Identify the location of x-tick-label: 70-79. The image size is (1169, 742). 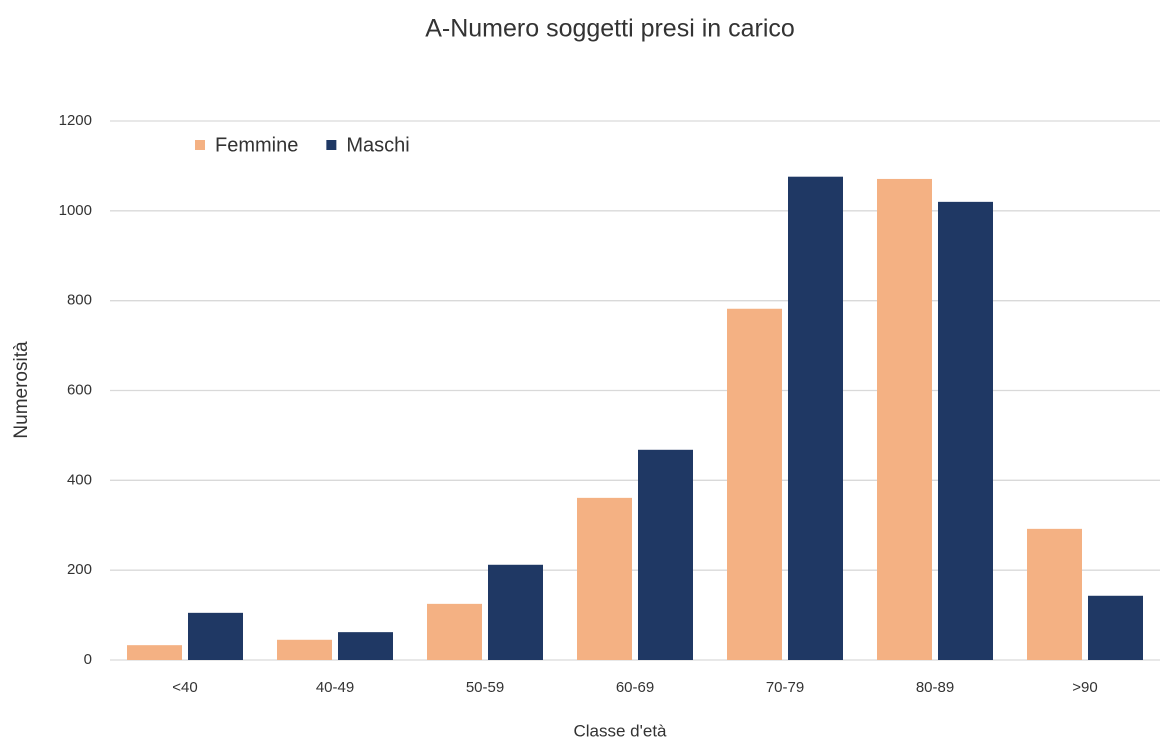
(785, 687).